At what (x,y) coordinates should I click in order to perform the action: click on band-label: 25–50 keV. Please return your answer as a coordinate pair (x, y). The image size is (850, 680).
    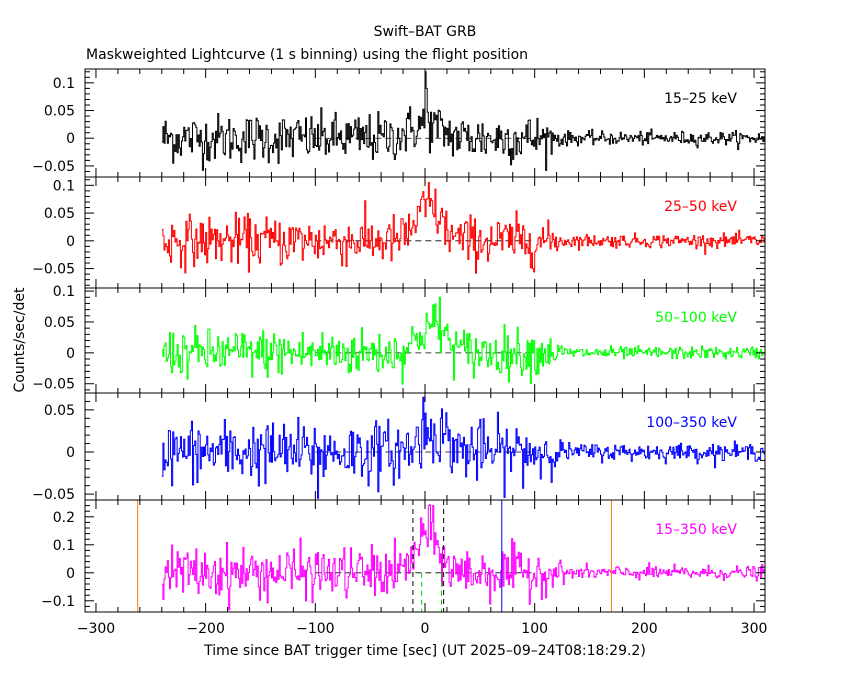
    Looking at the image, I should click on (700, 207).